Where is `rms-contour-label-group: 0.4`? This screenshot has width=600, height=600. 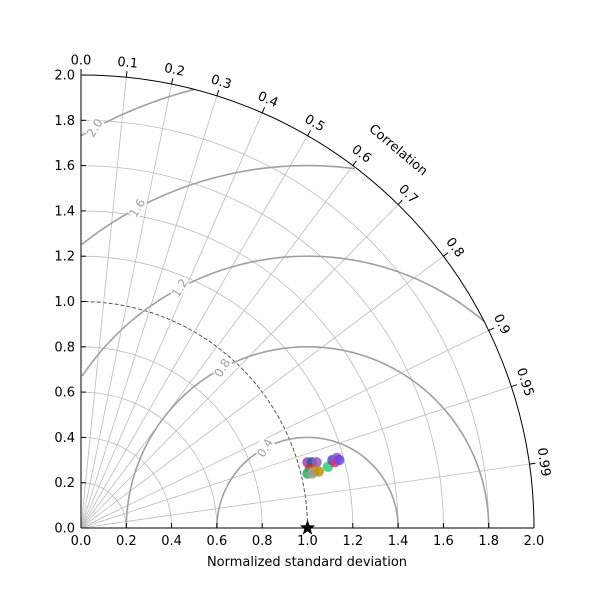 rms-contour-label-group: 0.4 is located at coordinates (264, 448).